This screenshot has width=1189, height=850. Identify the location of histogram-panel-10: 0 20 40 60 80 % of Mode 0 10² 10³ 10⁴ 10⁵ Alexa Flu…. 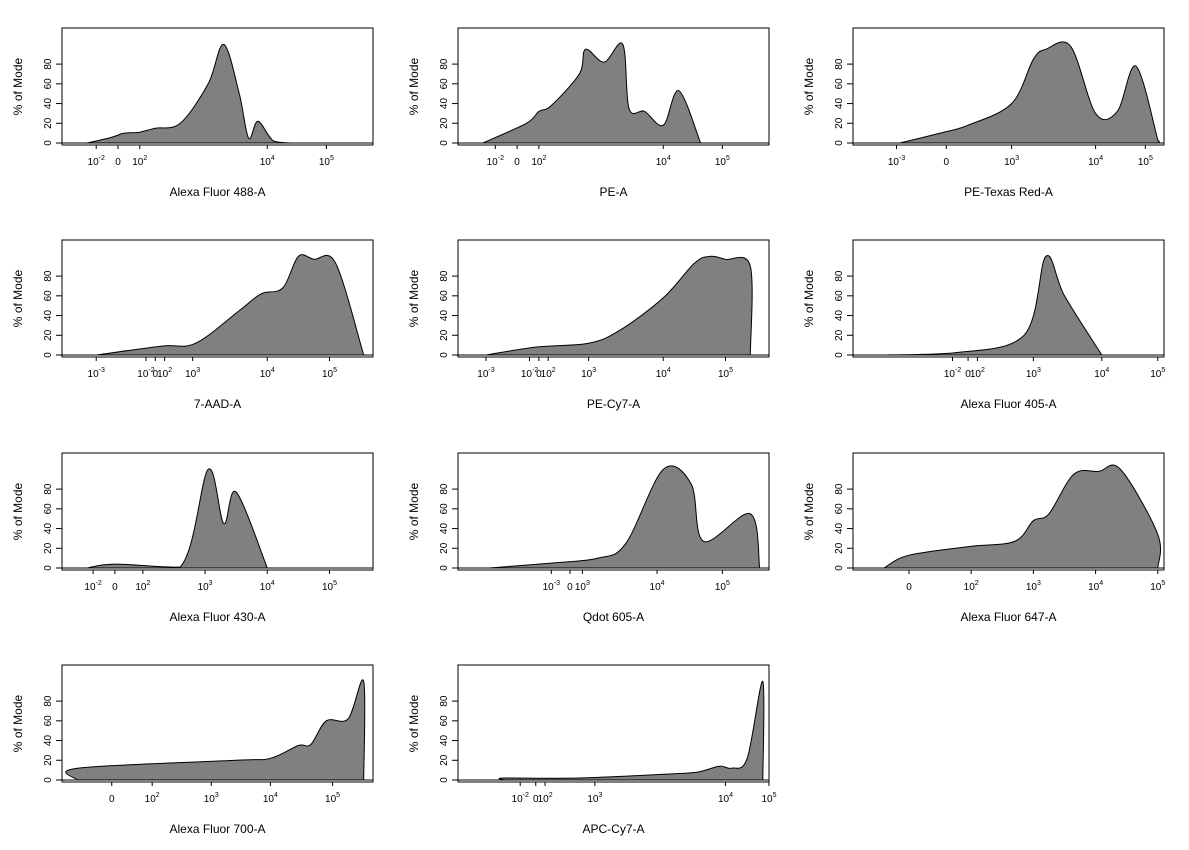
(192, 750).